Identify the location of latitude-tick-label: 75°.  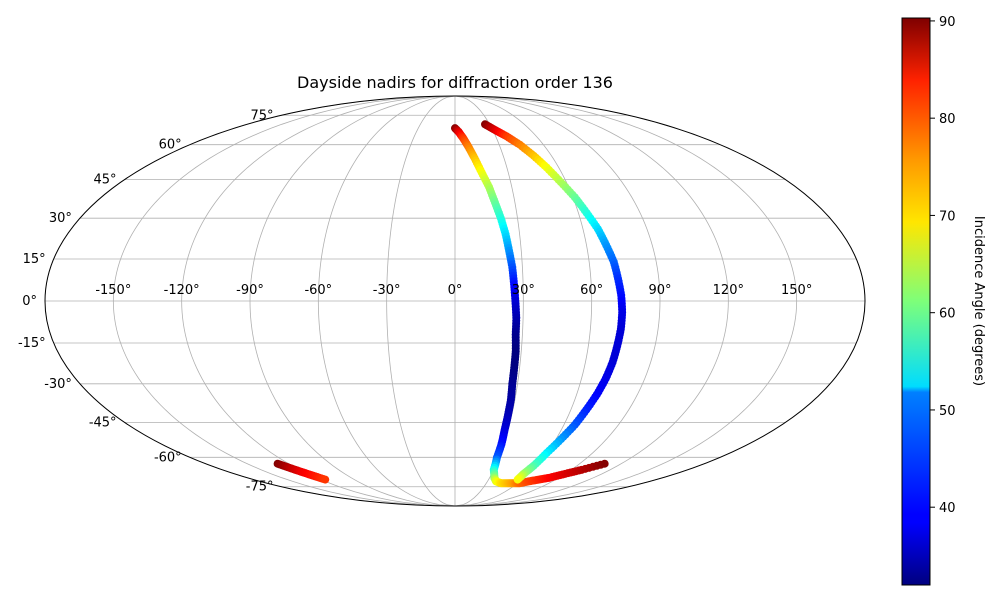
(261, 115).